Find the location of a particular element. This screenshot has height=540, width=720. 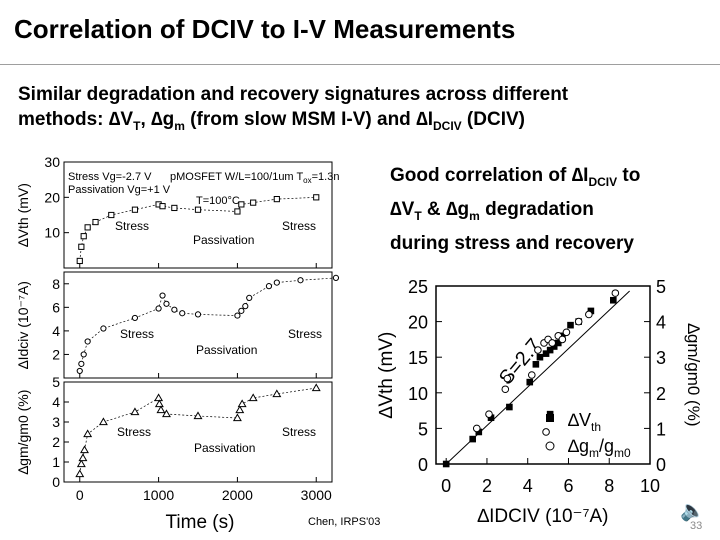

y-tick-label: 8 is located at coordinates (56, 284).